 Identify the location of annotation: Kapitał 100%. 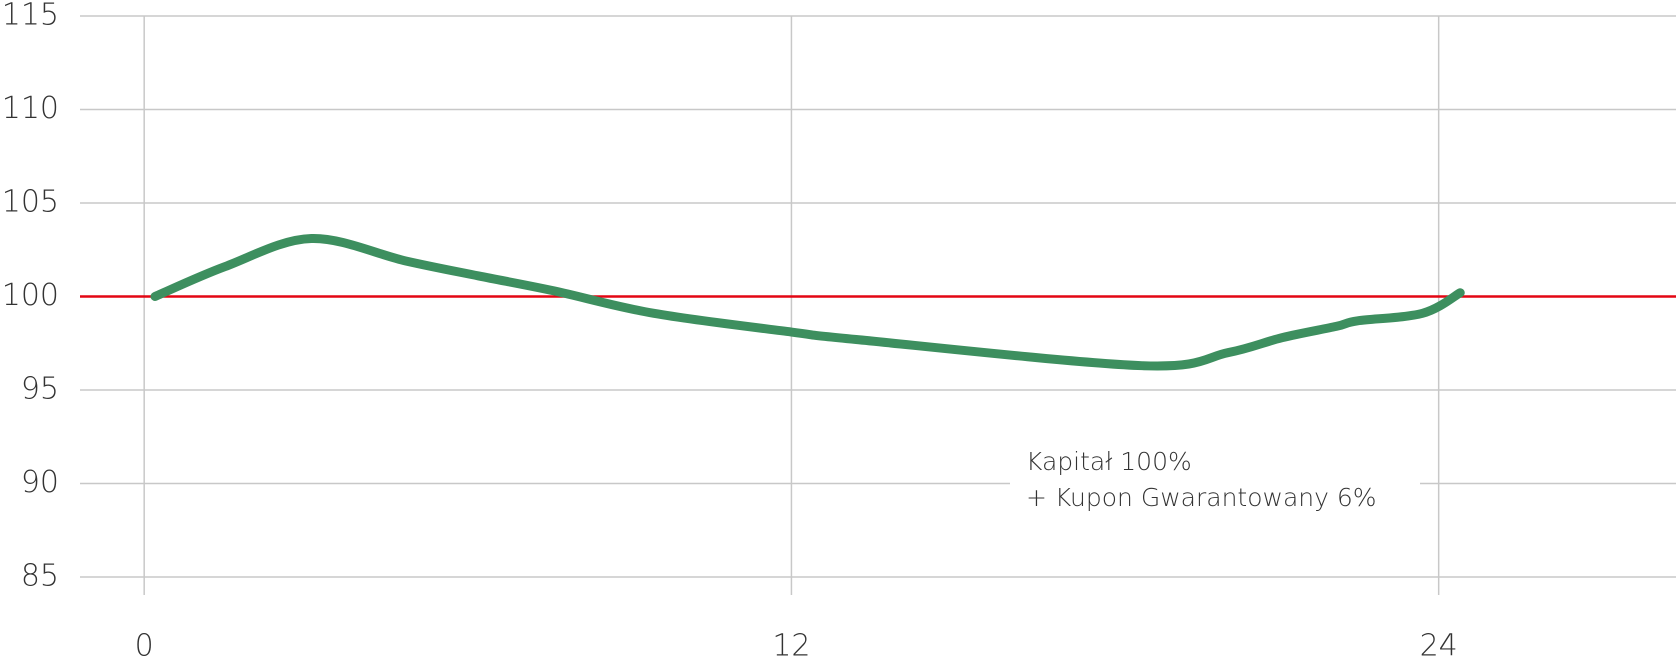
(1109, 461).